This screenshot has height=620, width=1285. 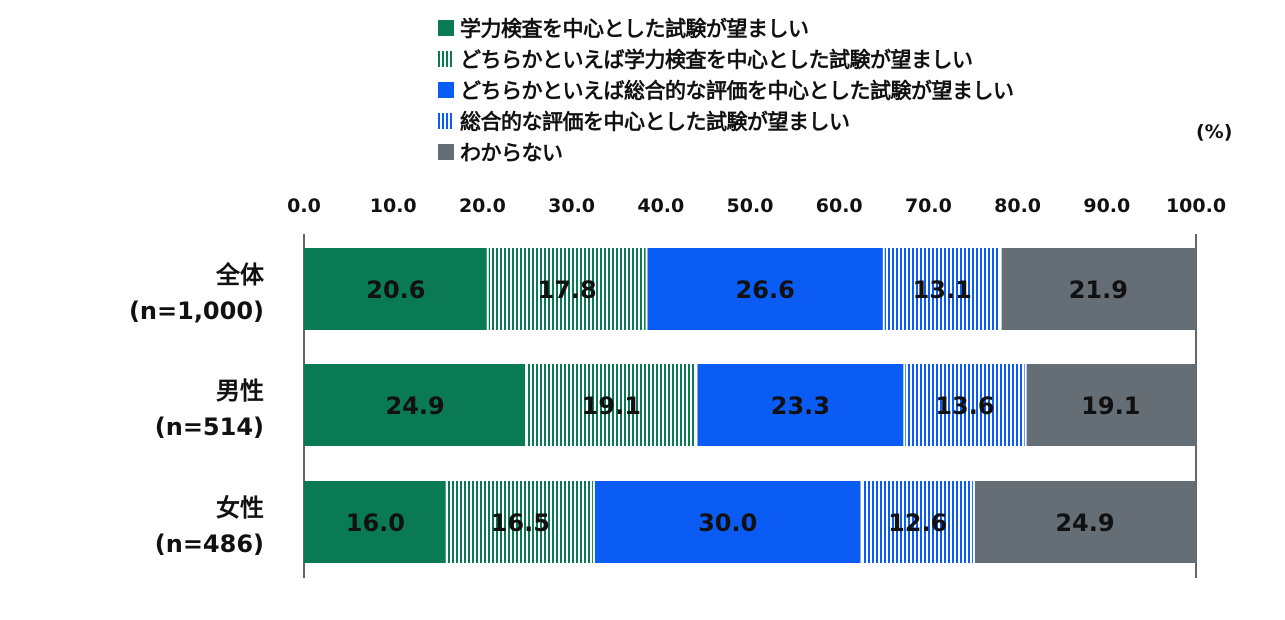 What do you see at coordinates (726, 151) in the screenshot?
I see `legend-item: わからない` at bounding box center [726, 151].